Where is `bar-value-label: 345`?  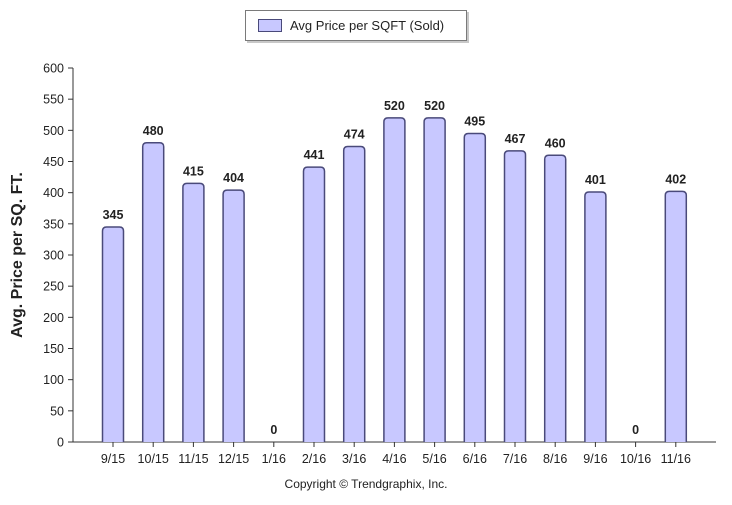
bar-value-label: 345 is located at coordinates (113, 215).